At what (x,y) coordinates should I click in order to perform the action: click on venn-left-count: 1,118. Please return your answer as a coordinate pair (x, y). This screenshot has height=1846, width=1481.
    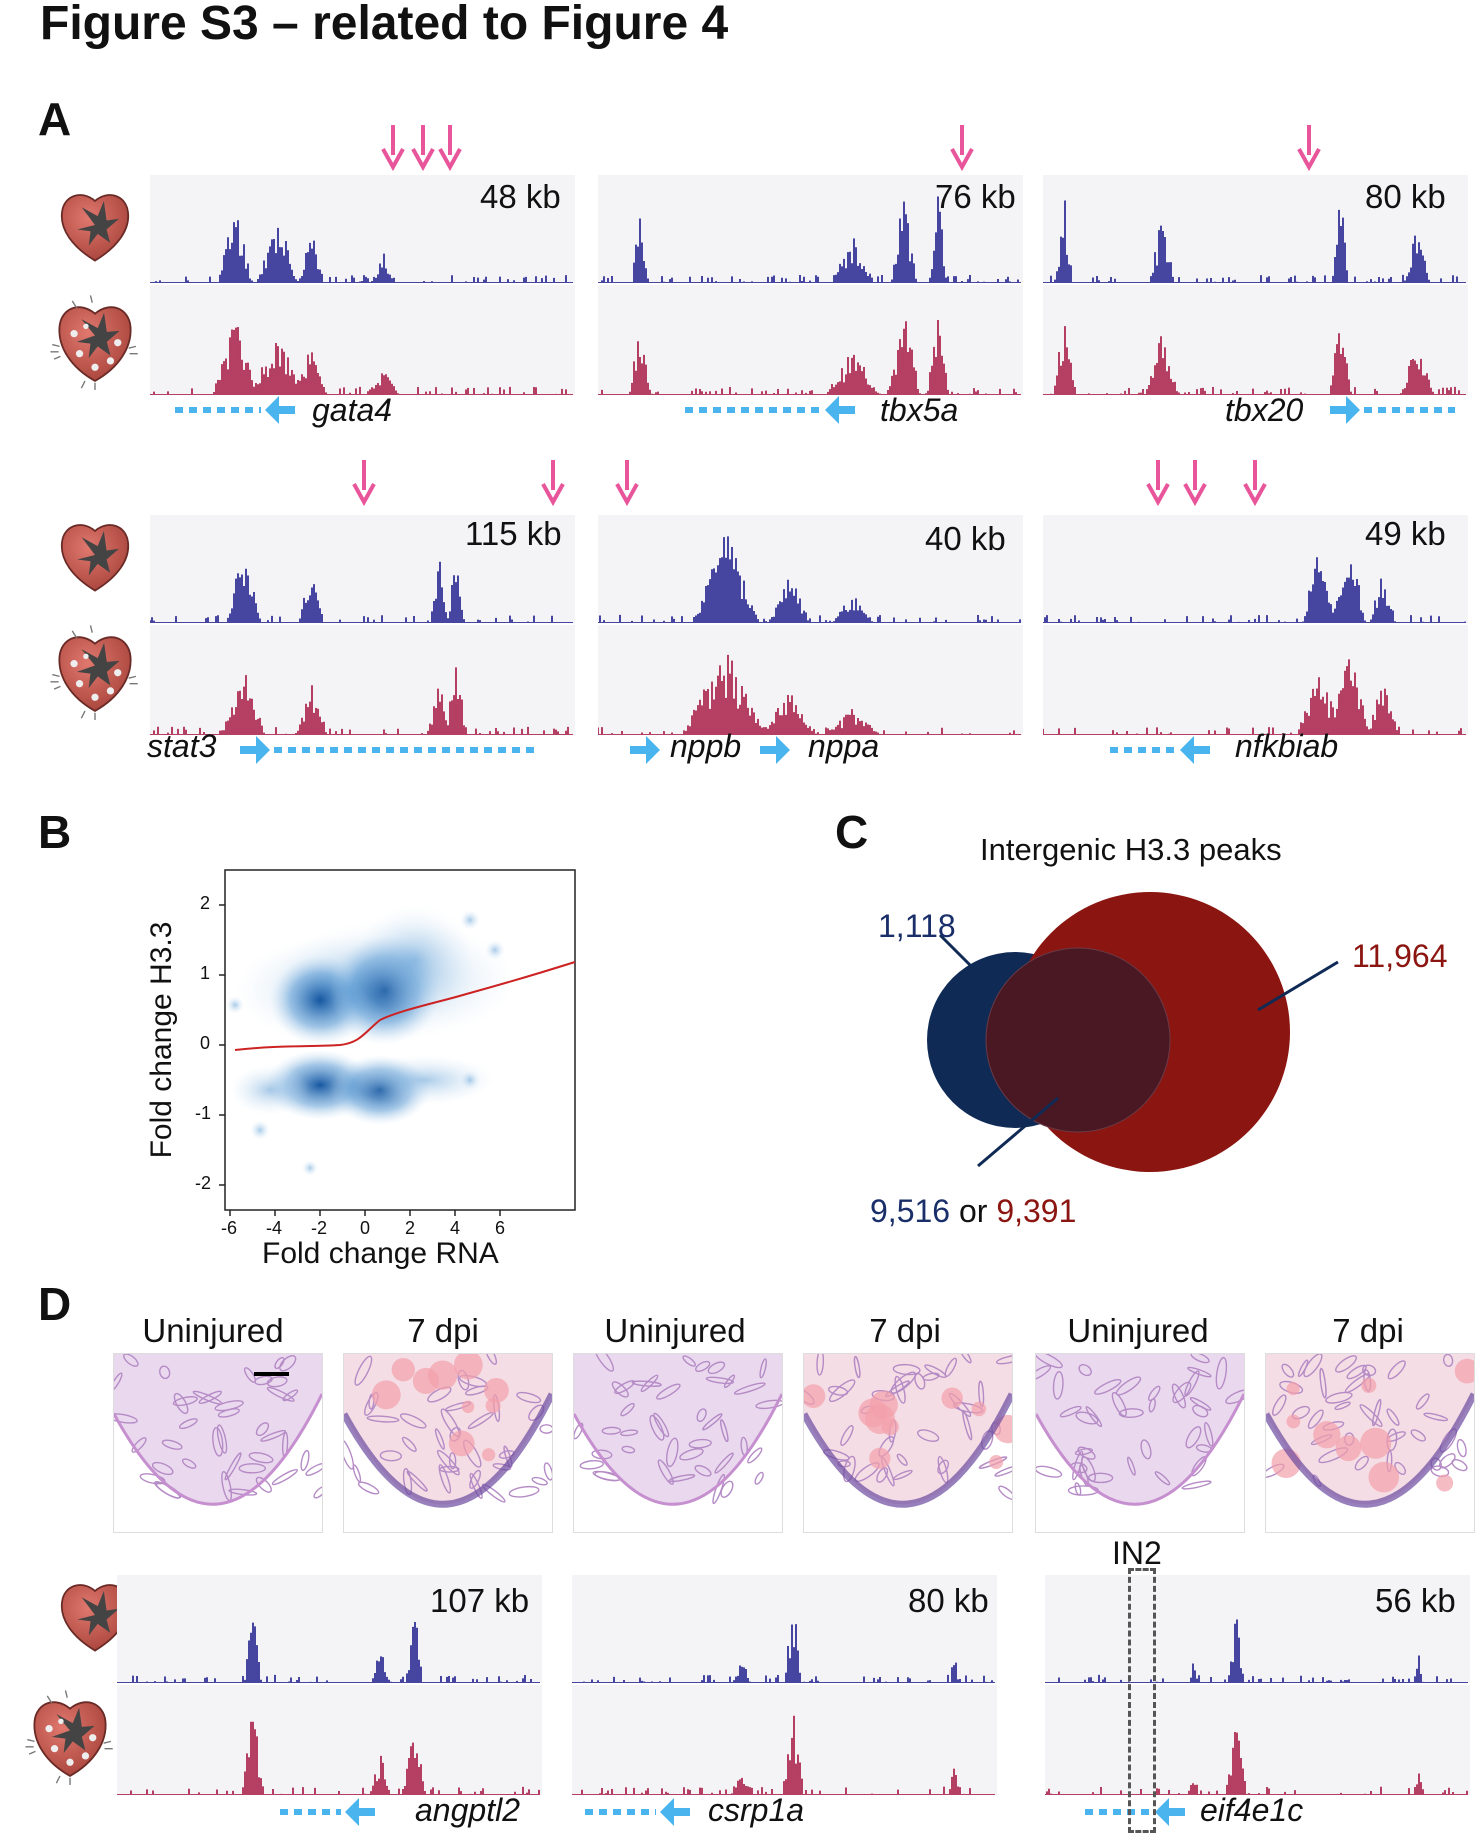
    Looking at the image, I should click on (917, 926).